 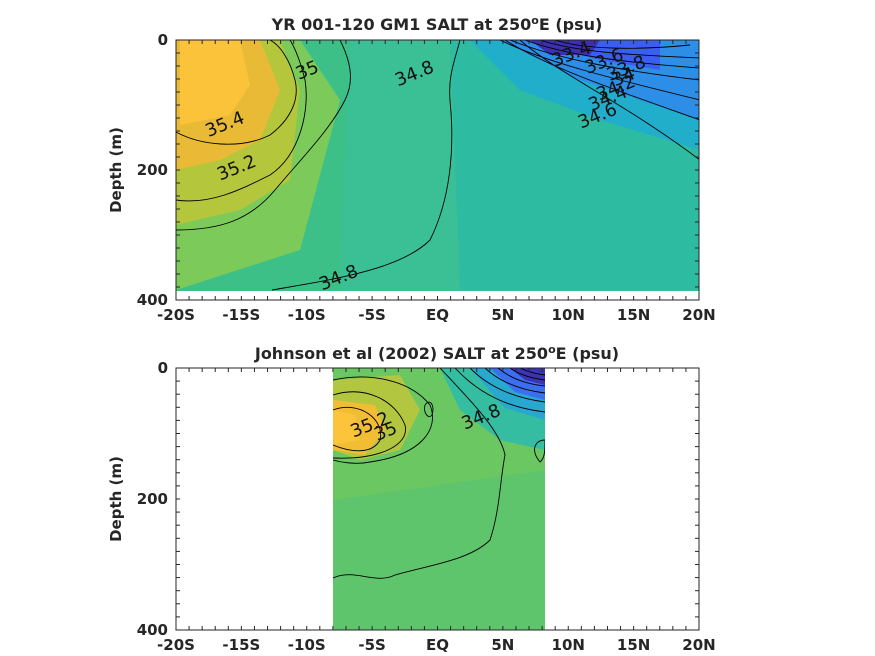 What do you see at coordinates (437, 24) in the screenshot?
I see `chart-title: YR 001-120 GM1 SALT at 250oE (psu)` at bounding box center [437, 24].